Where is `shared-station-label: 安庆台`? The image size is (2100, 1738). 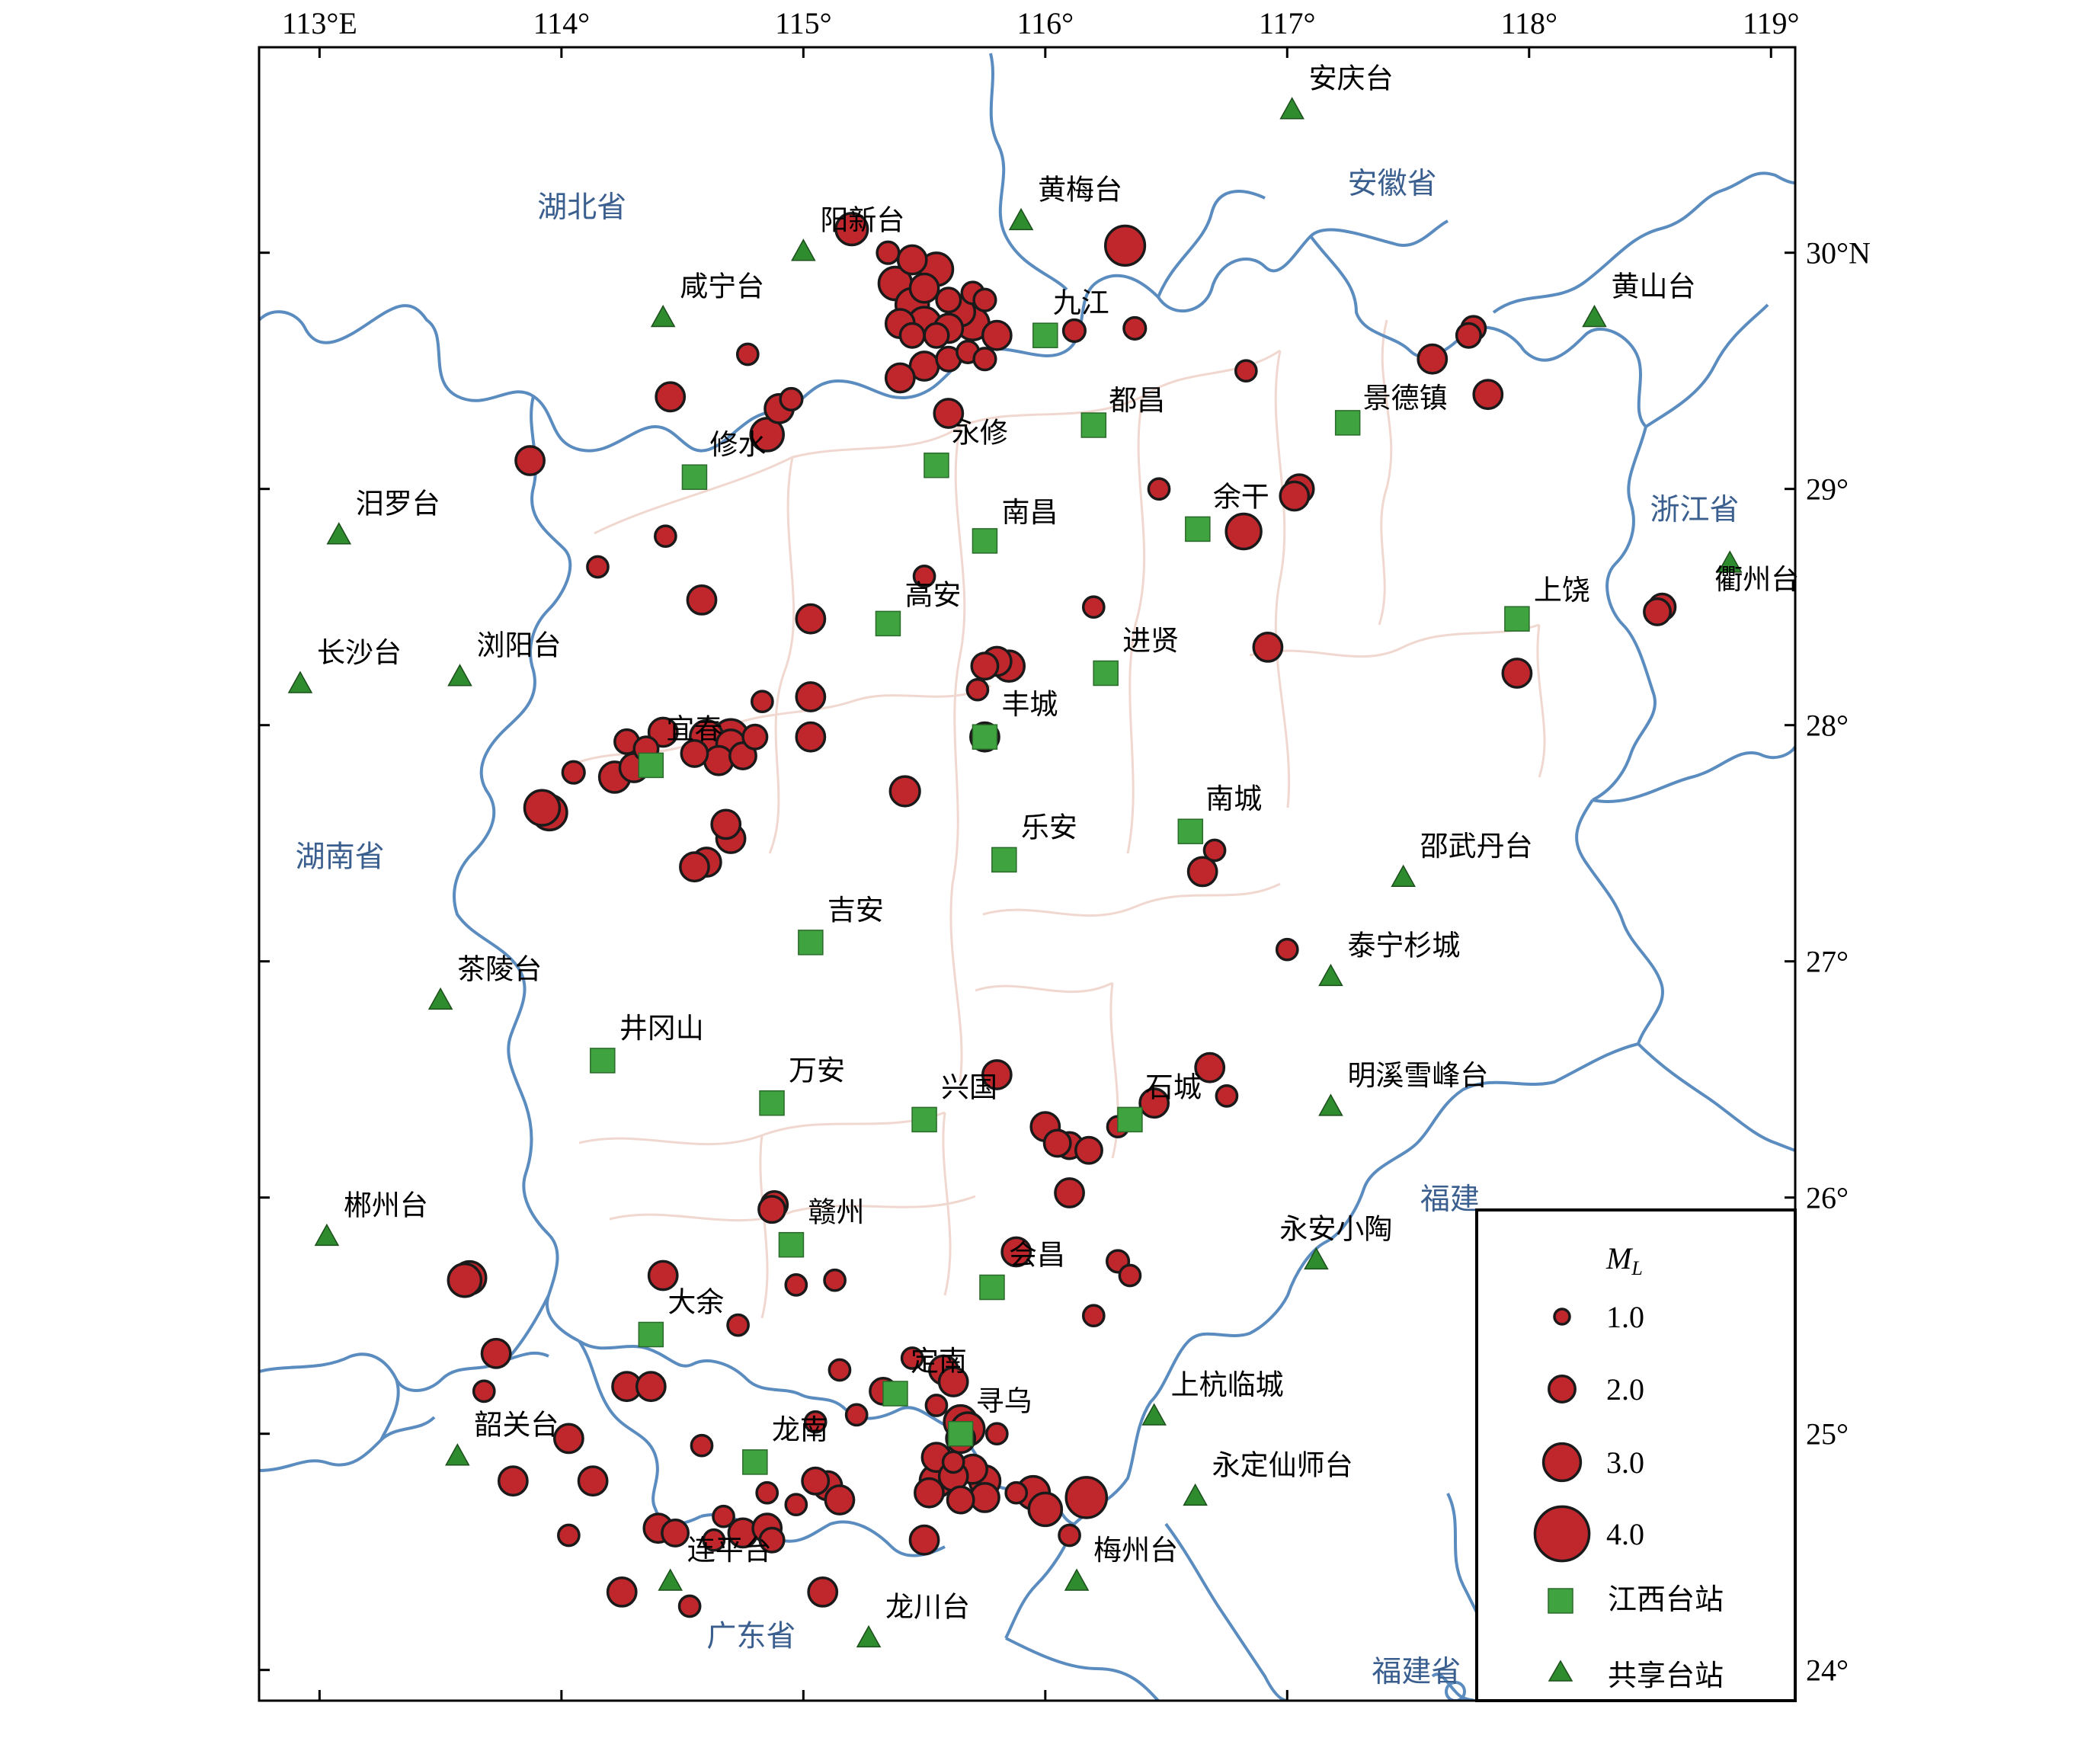 shared-station-label: 安庆台 is located at coordinates (1351, 78).